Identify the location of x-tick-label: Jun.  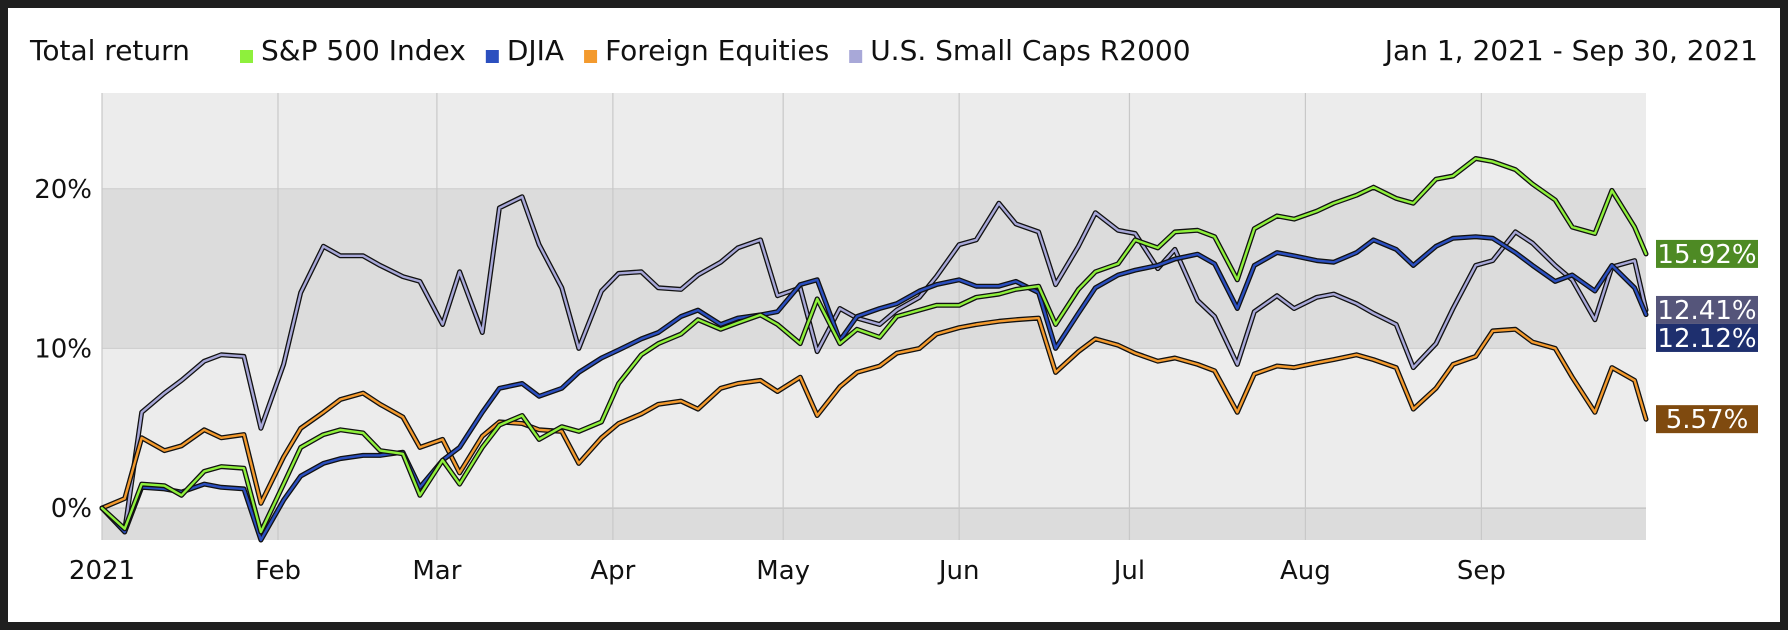
(958, 571).